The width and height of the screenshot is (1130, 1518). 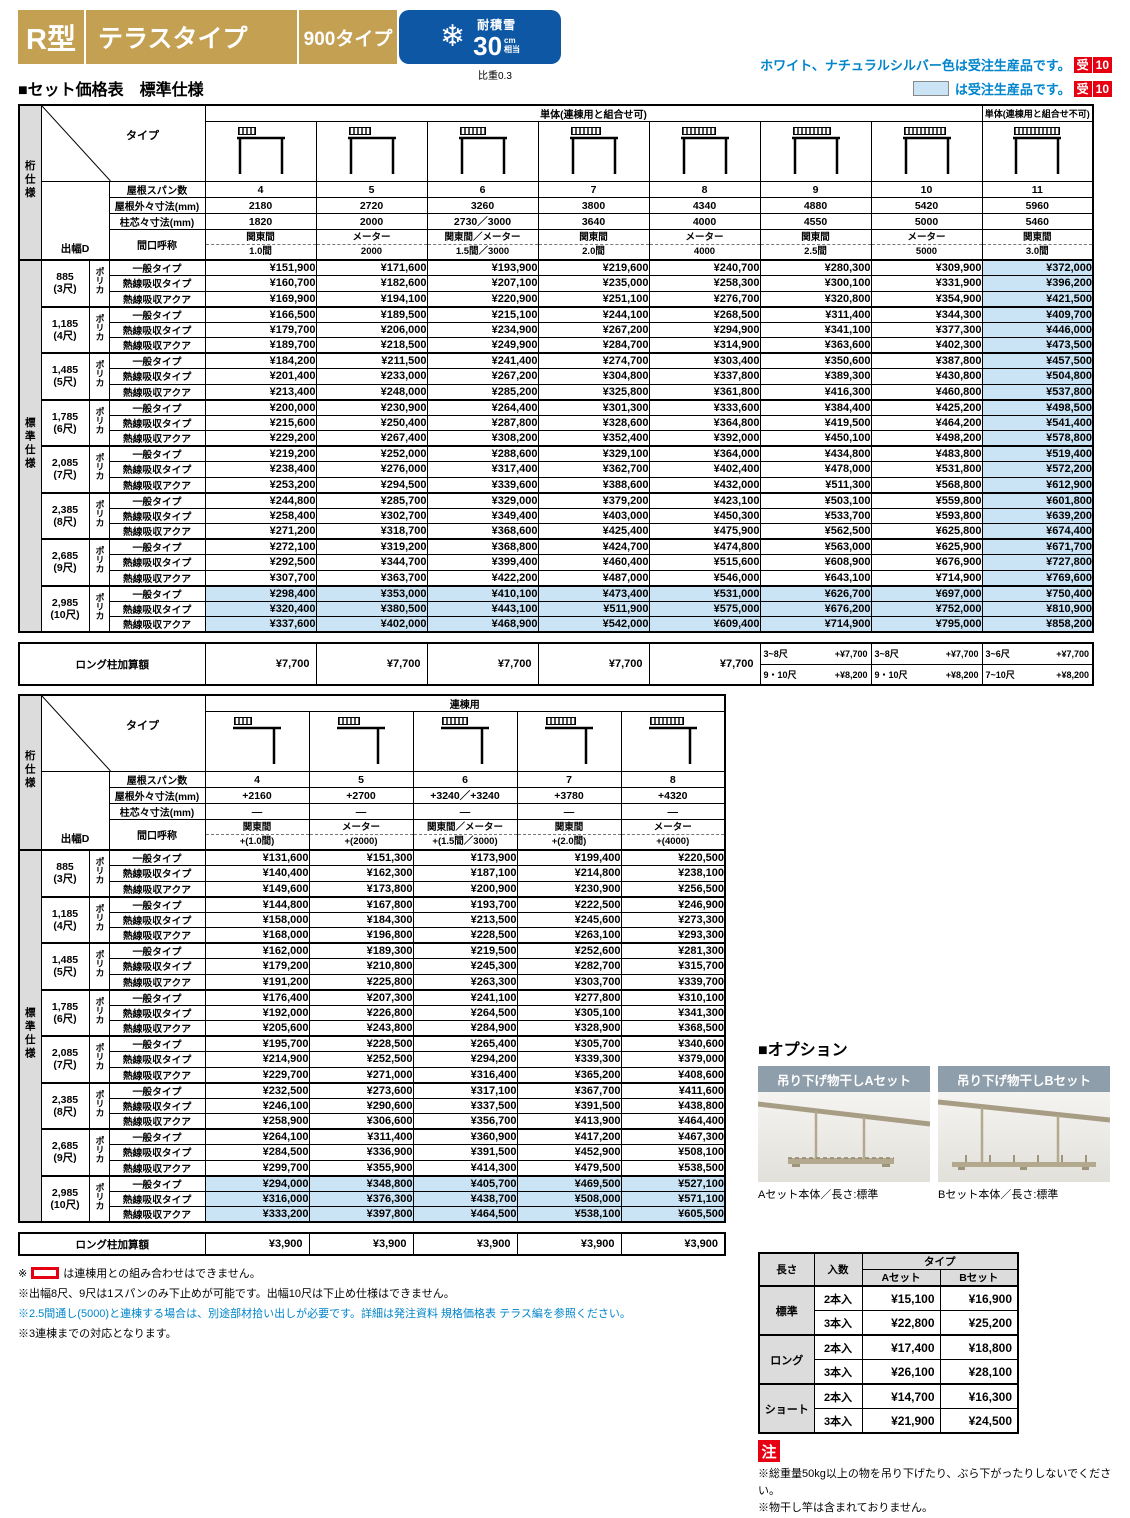 What do you see at coordinates (815, 376) in the screenshot?
I see `price-cell: ¥389,300` at bounding box center [815, 376].